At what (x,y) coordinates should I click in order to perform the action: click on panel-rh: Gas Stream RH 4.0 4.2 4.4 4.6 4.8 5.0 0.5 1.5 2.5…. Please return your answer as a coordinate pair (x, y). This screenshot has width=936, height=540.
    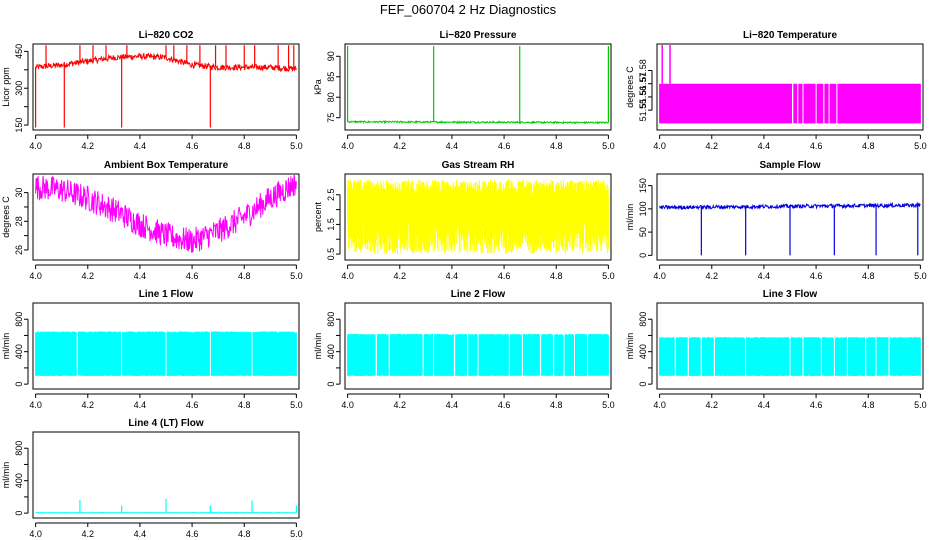
    Looking at the image, I should click on (464, 220).